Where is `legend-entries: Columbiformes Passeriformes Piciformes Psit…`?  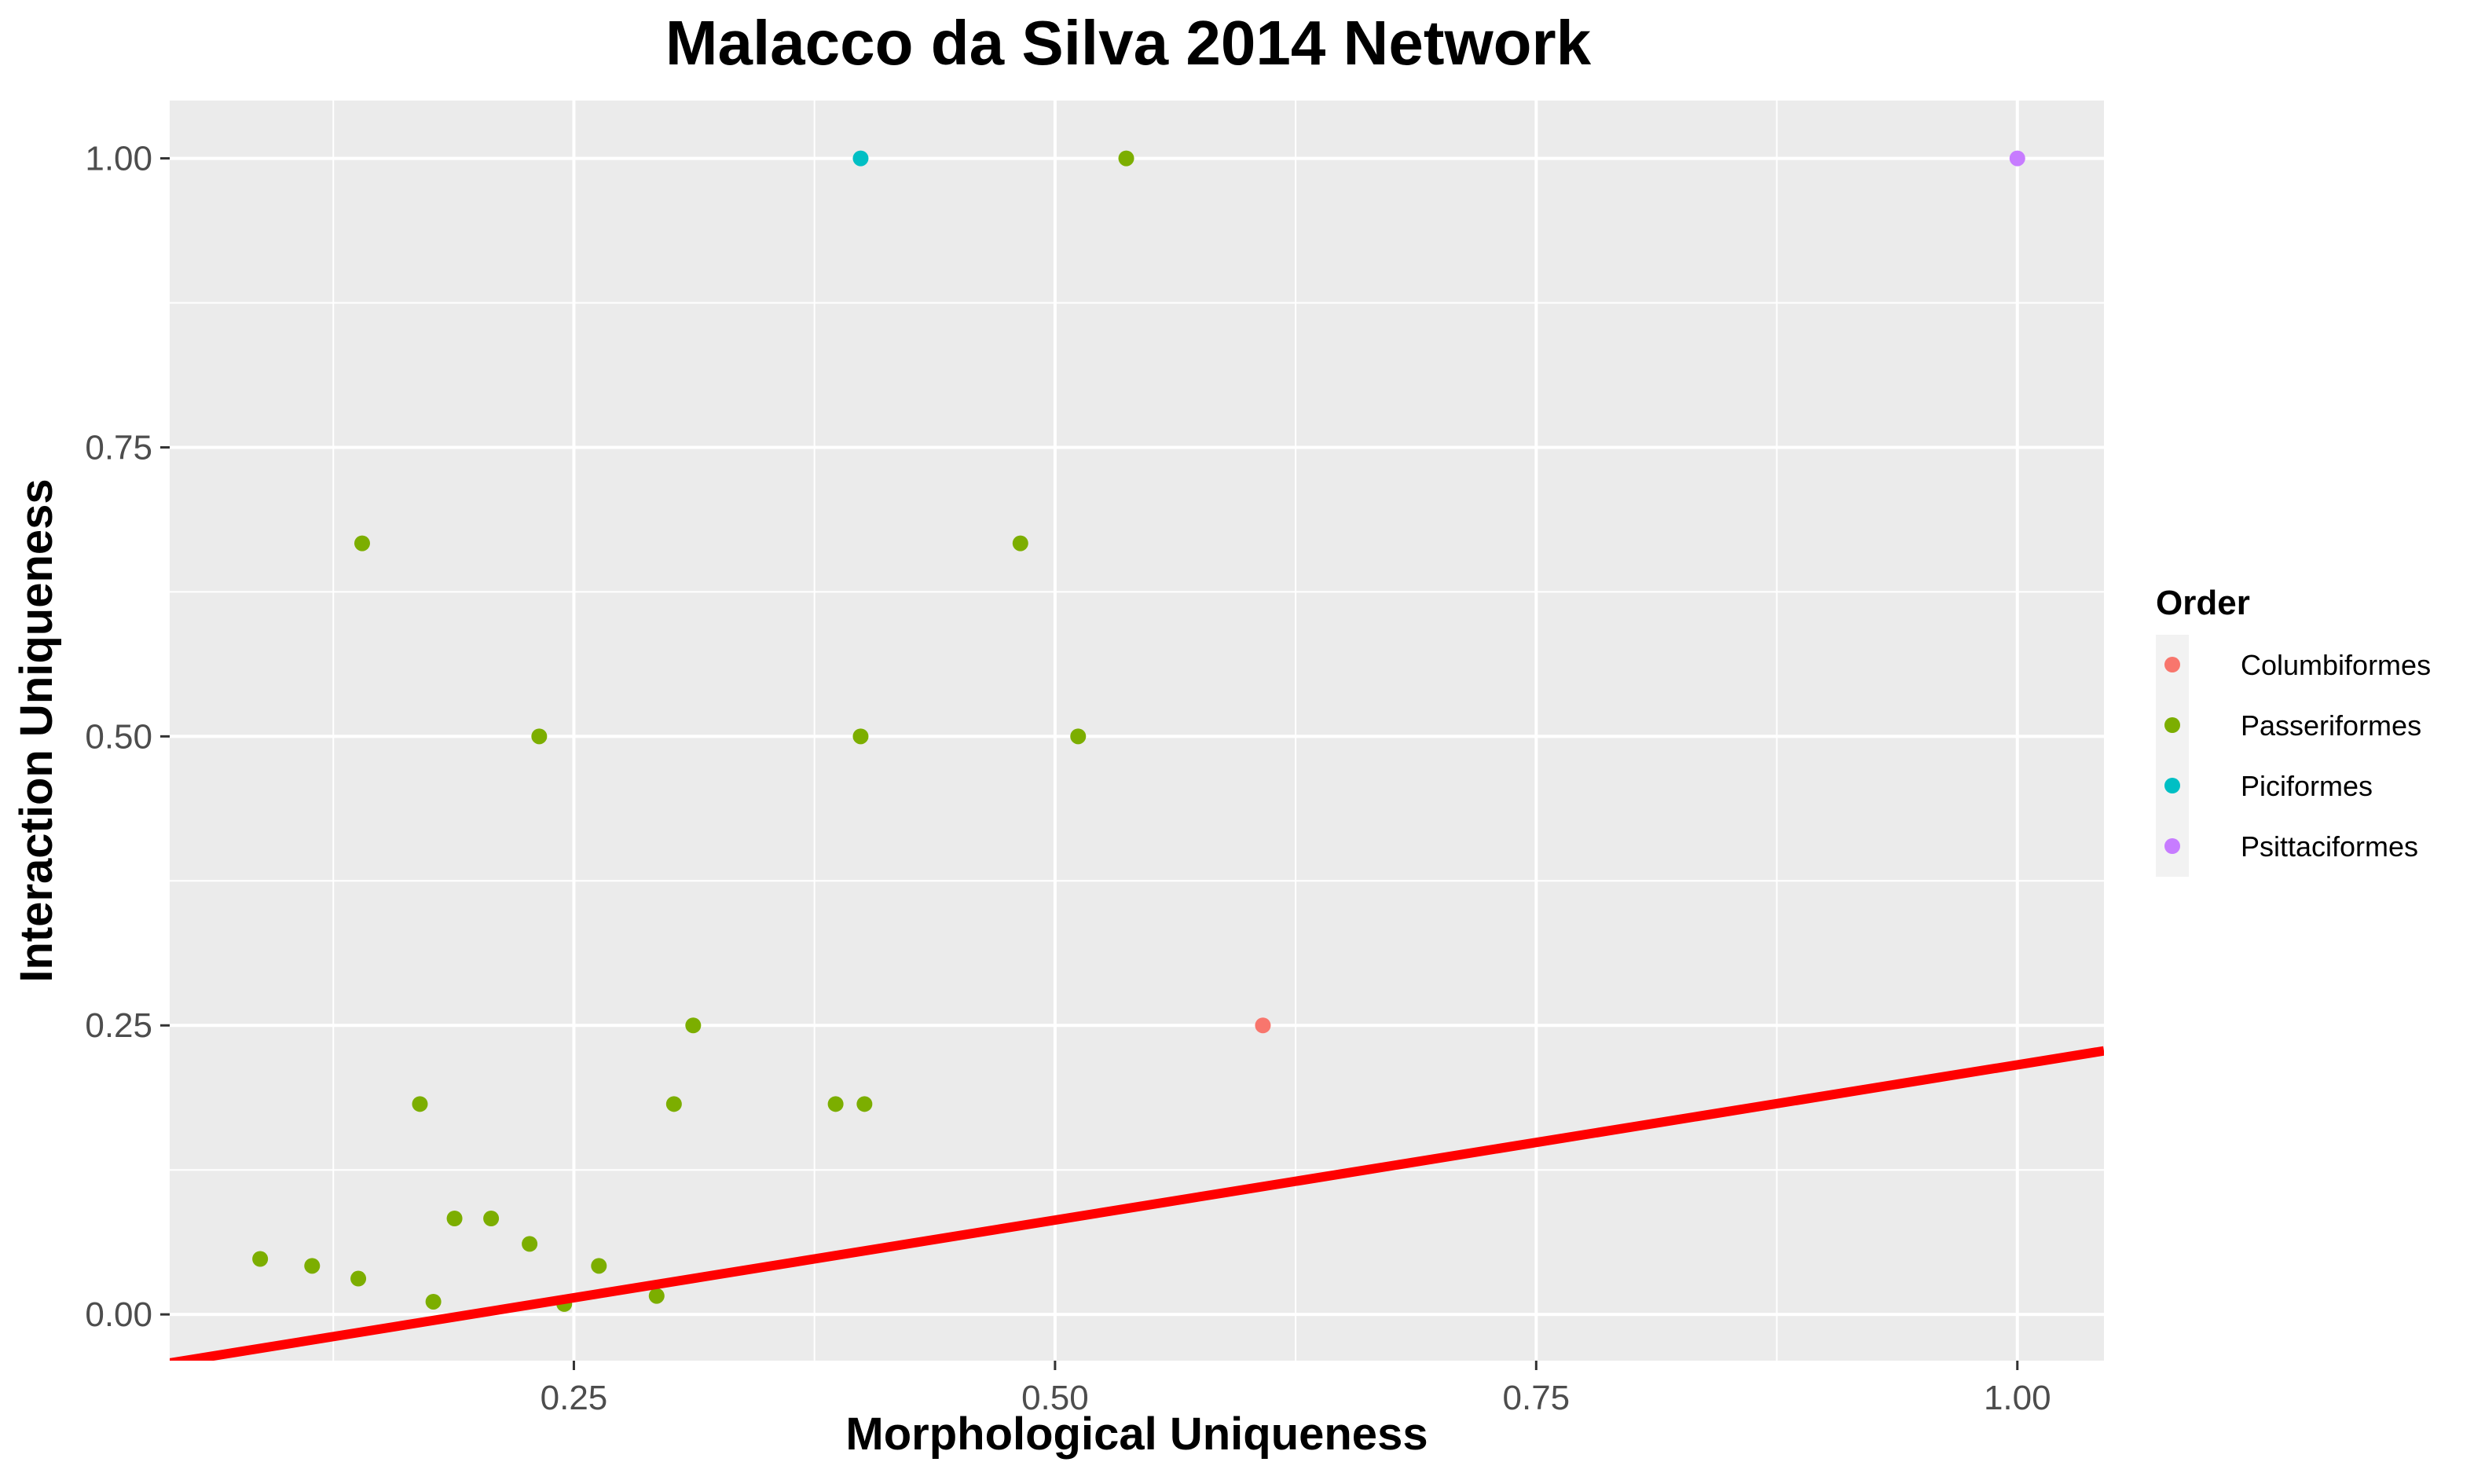
legend-entries: Columbiformes Passeriformes Piciformes Psit… is located at coordinates (2293, 756).